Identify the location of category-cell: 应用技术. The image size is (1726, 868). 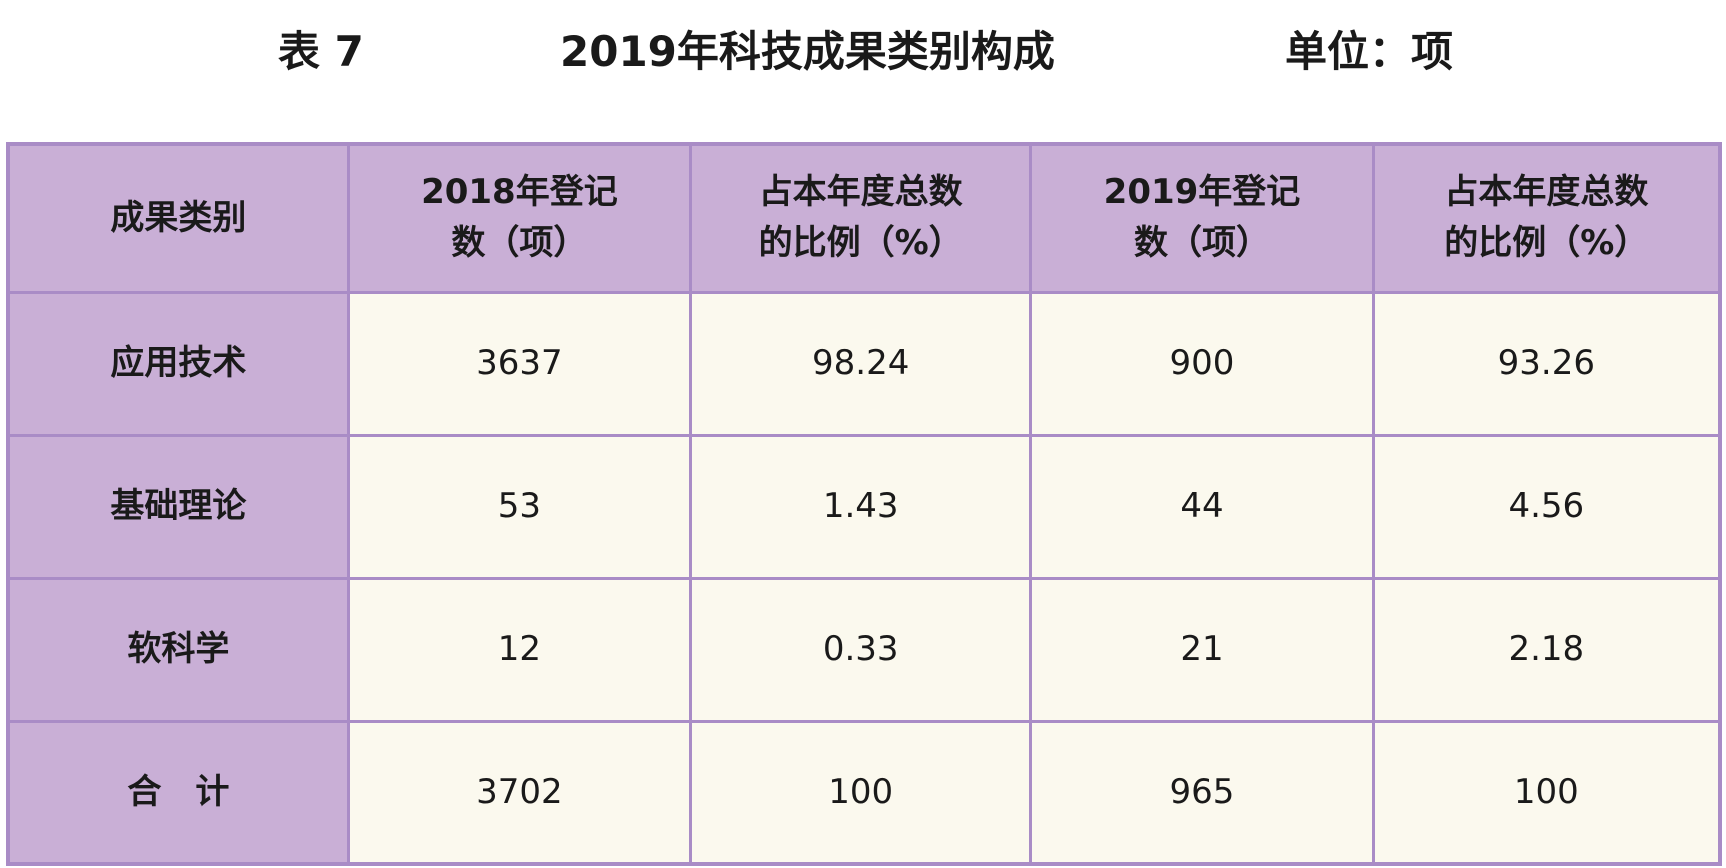
(178, 363).